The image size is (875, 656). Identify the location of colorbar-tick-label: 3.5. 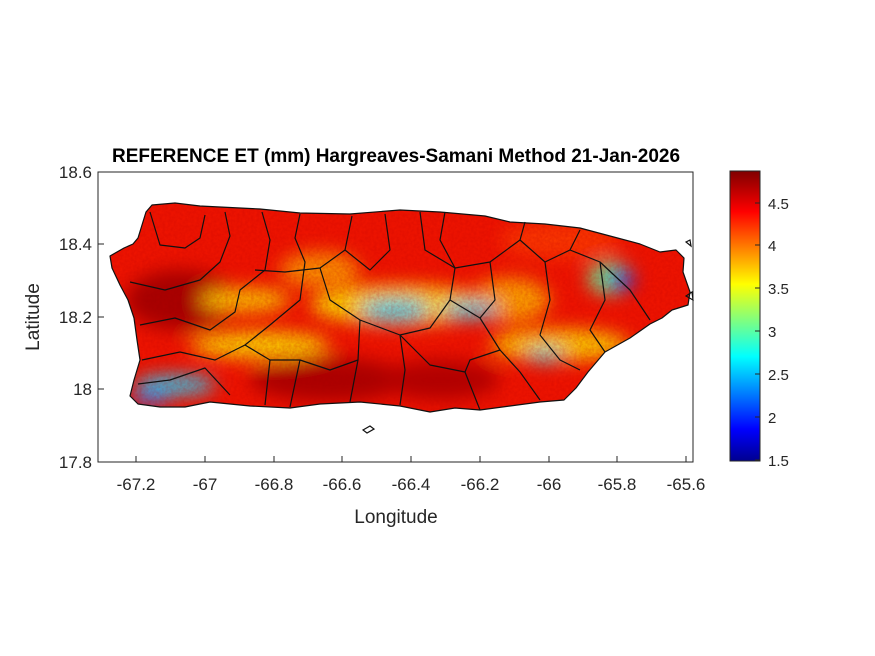
(778, 289).